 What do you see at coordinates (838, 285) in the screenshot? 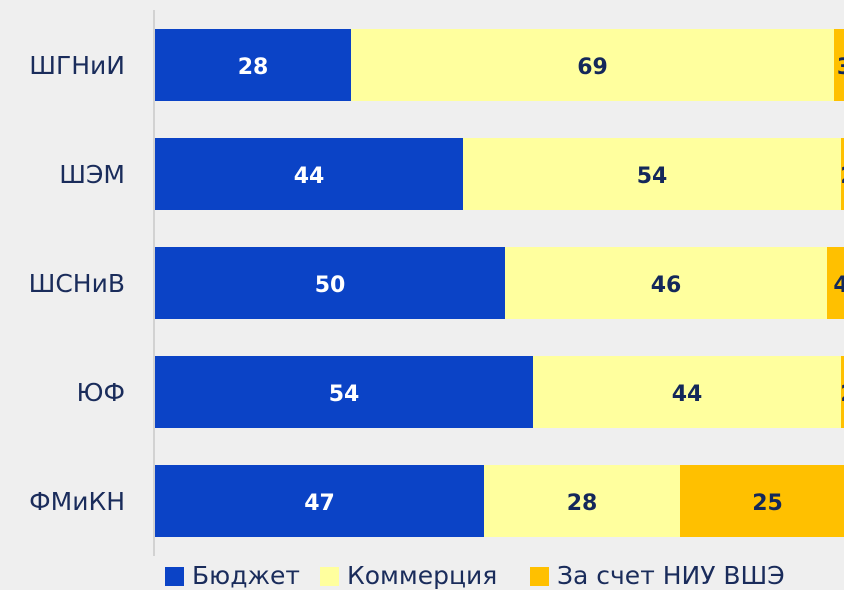
I see `value-label: 4` at bounding box center [838, 285].